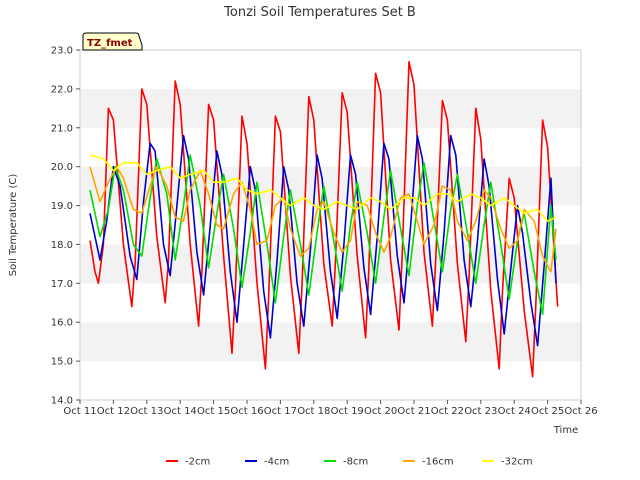 The width and height of the screenshot is (640, 480). Describe the element at coordinates (62, 245) in the screenshot. I see `y-tick-label: 18.0` at that location.